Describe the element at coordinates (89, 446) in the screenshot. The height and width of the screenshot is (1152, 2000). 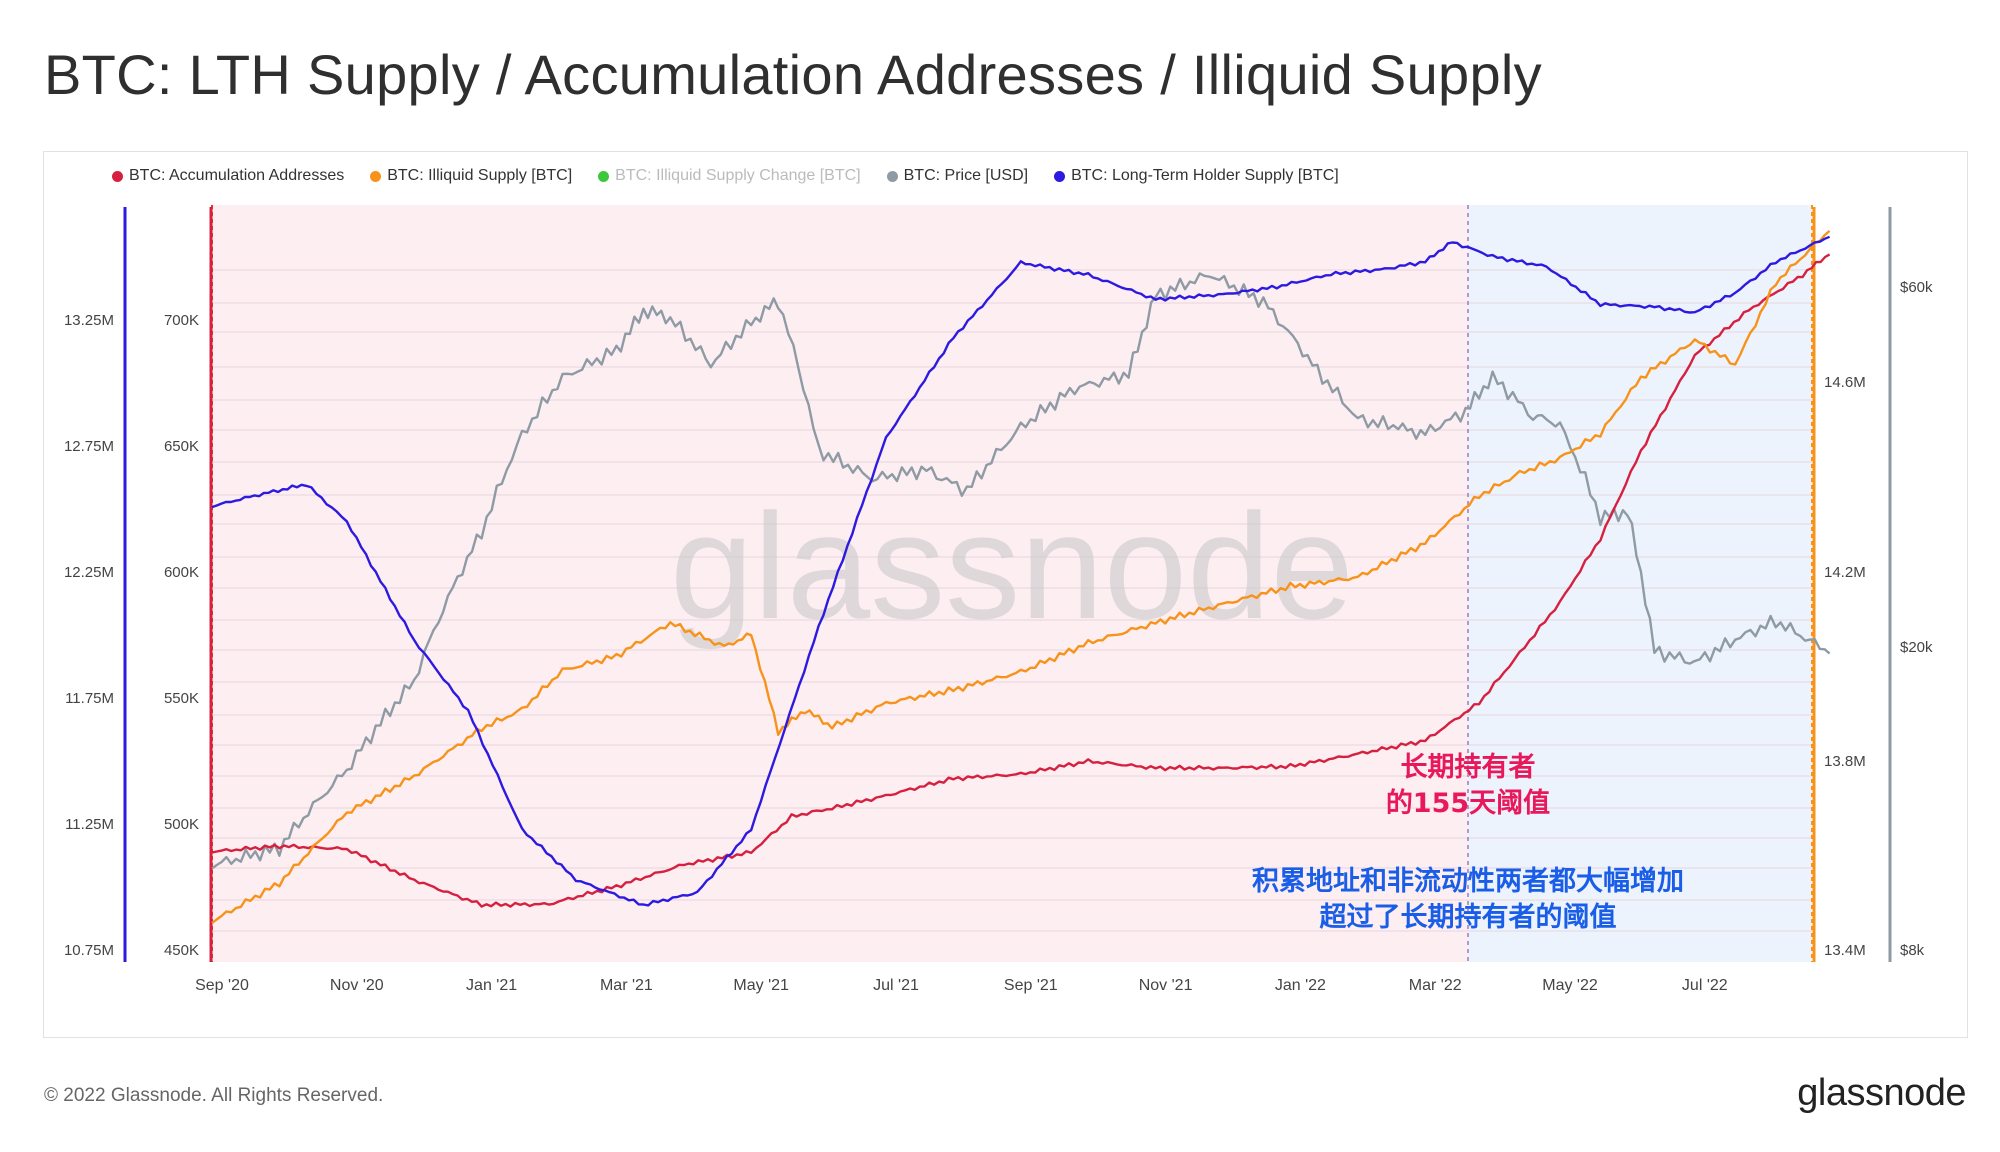
I see `tick-label-lth: 12.75M` at that location.